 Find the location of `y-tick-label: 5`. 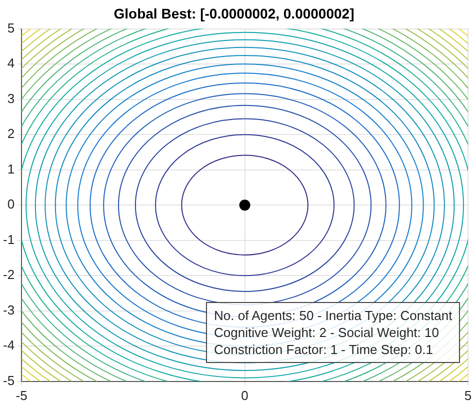

y-tick-label: 5 is located at coordinates (11, 28).